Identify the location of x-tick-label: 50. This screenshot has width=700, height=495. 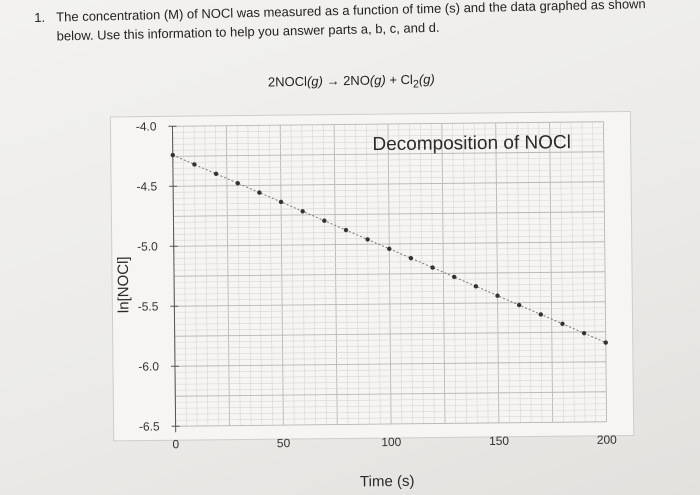
(284, 443).